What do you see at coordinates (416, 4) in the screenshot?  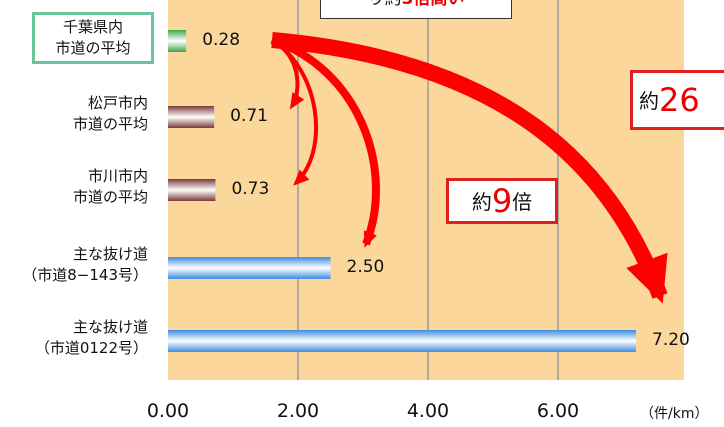 I see `callout-mid: 3倍` at bounding box center [416, 4].